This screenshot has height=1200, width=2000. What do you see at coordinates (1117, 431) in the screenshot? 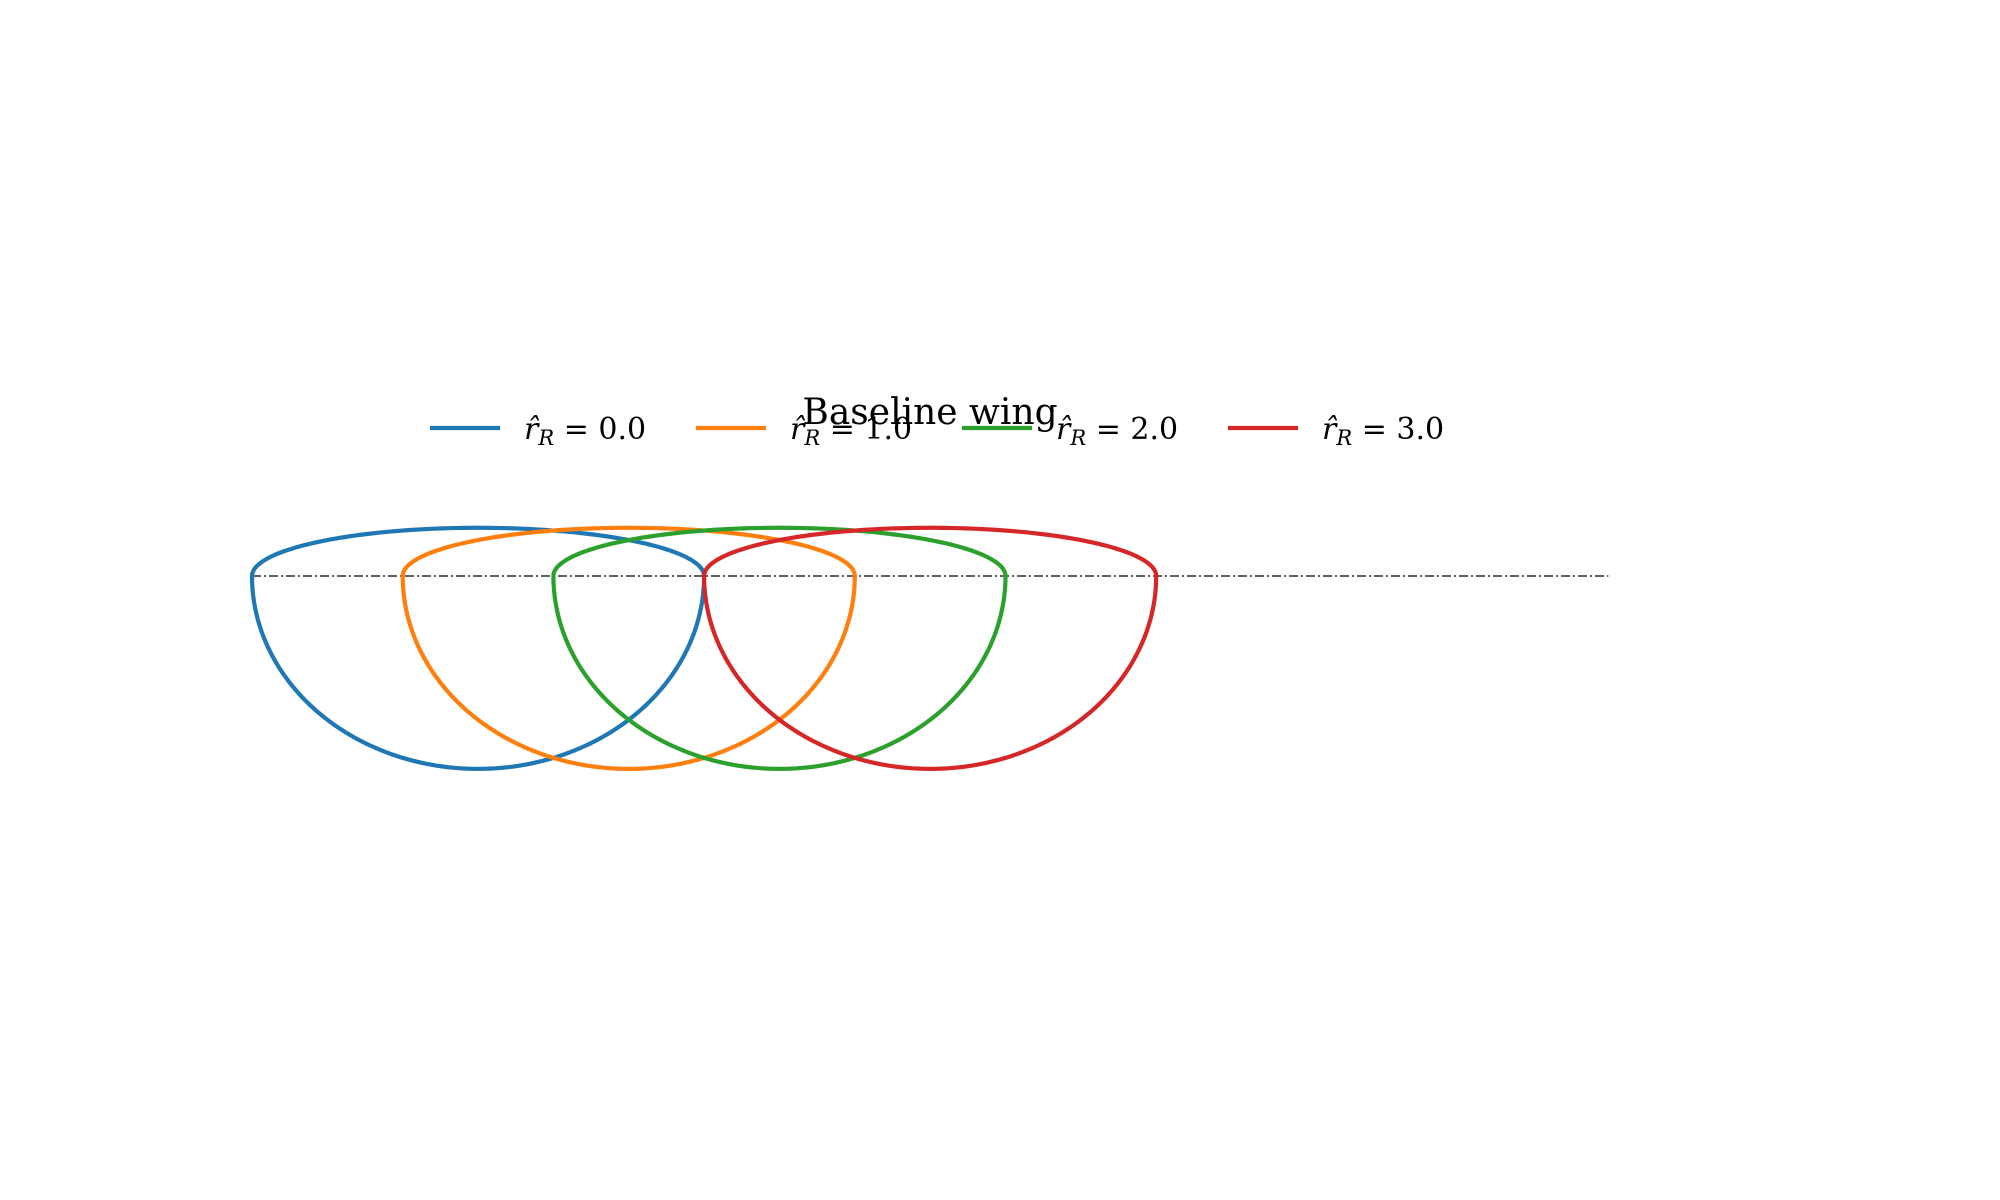
I see `legend-label-2: r̂R = 2.0` at bounding box center [1117, 431].